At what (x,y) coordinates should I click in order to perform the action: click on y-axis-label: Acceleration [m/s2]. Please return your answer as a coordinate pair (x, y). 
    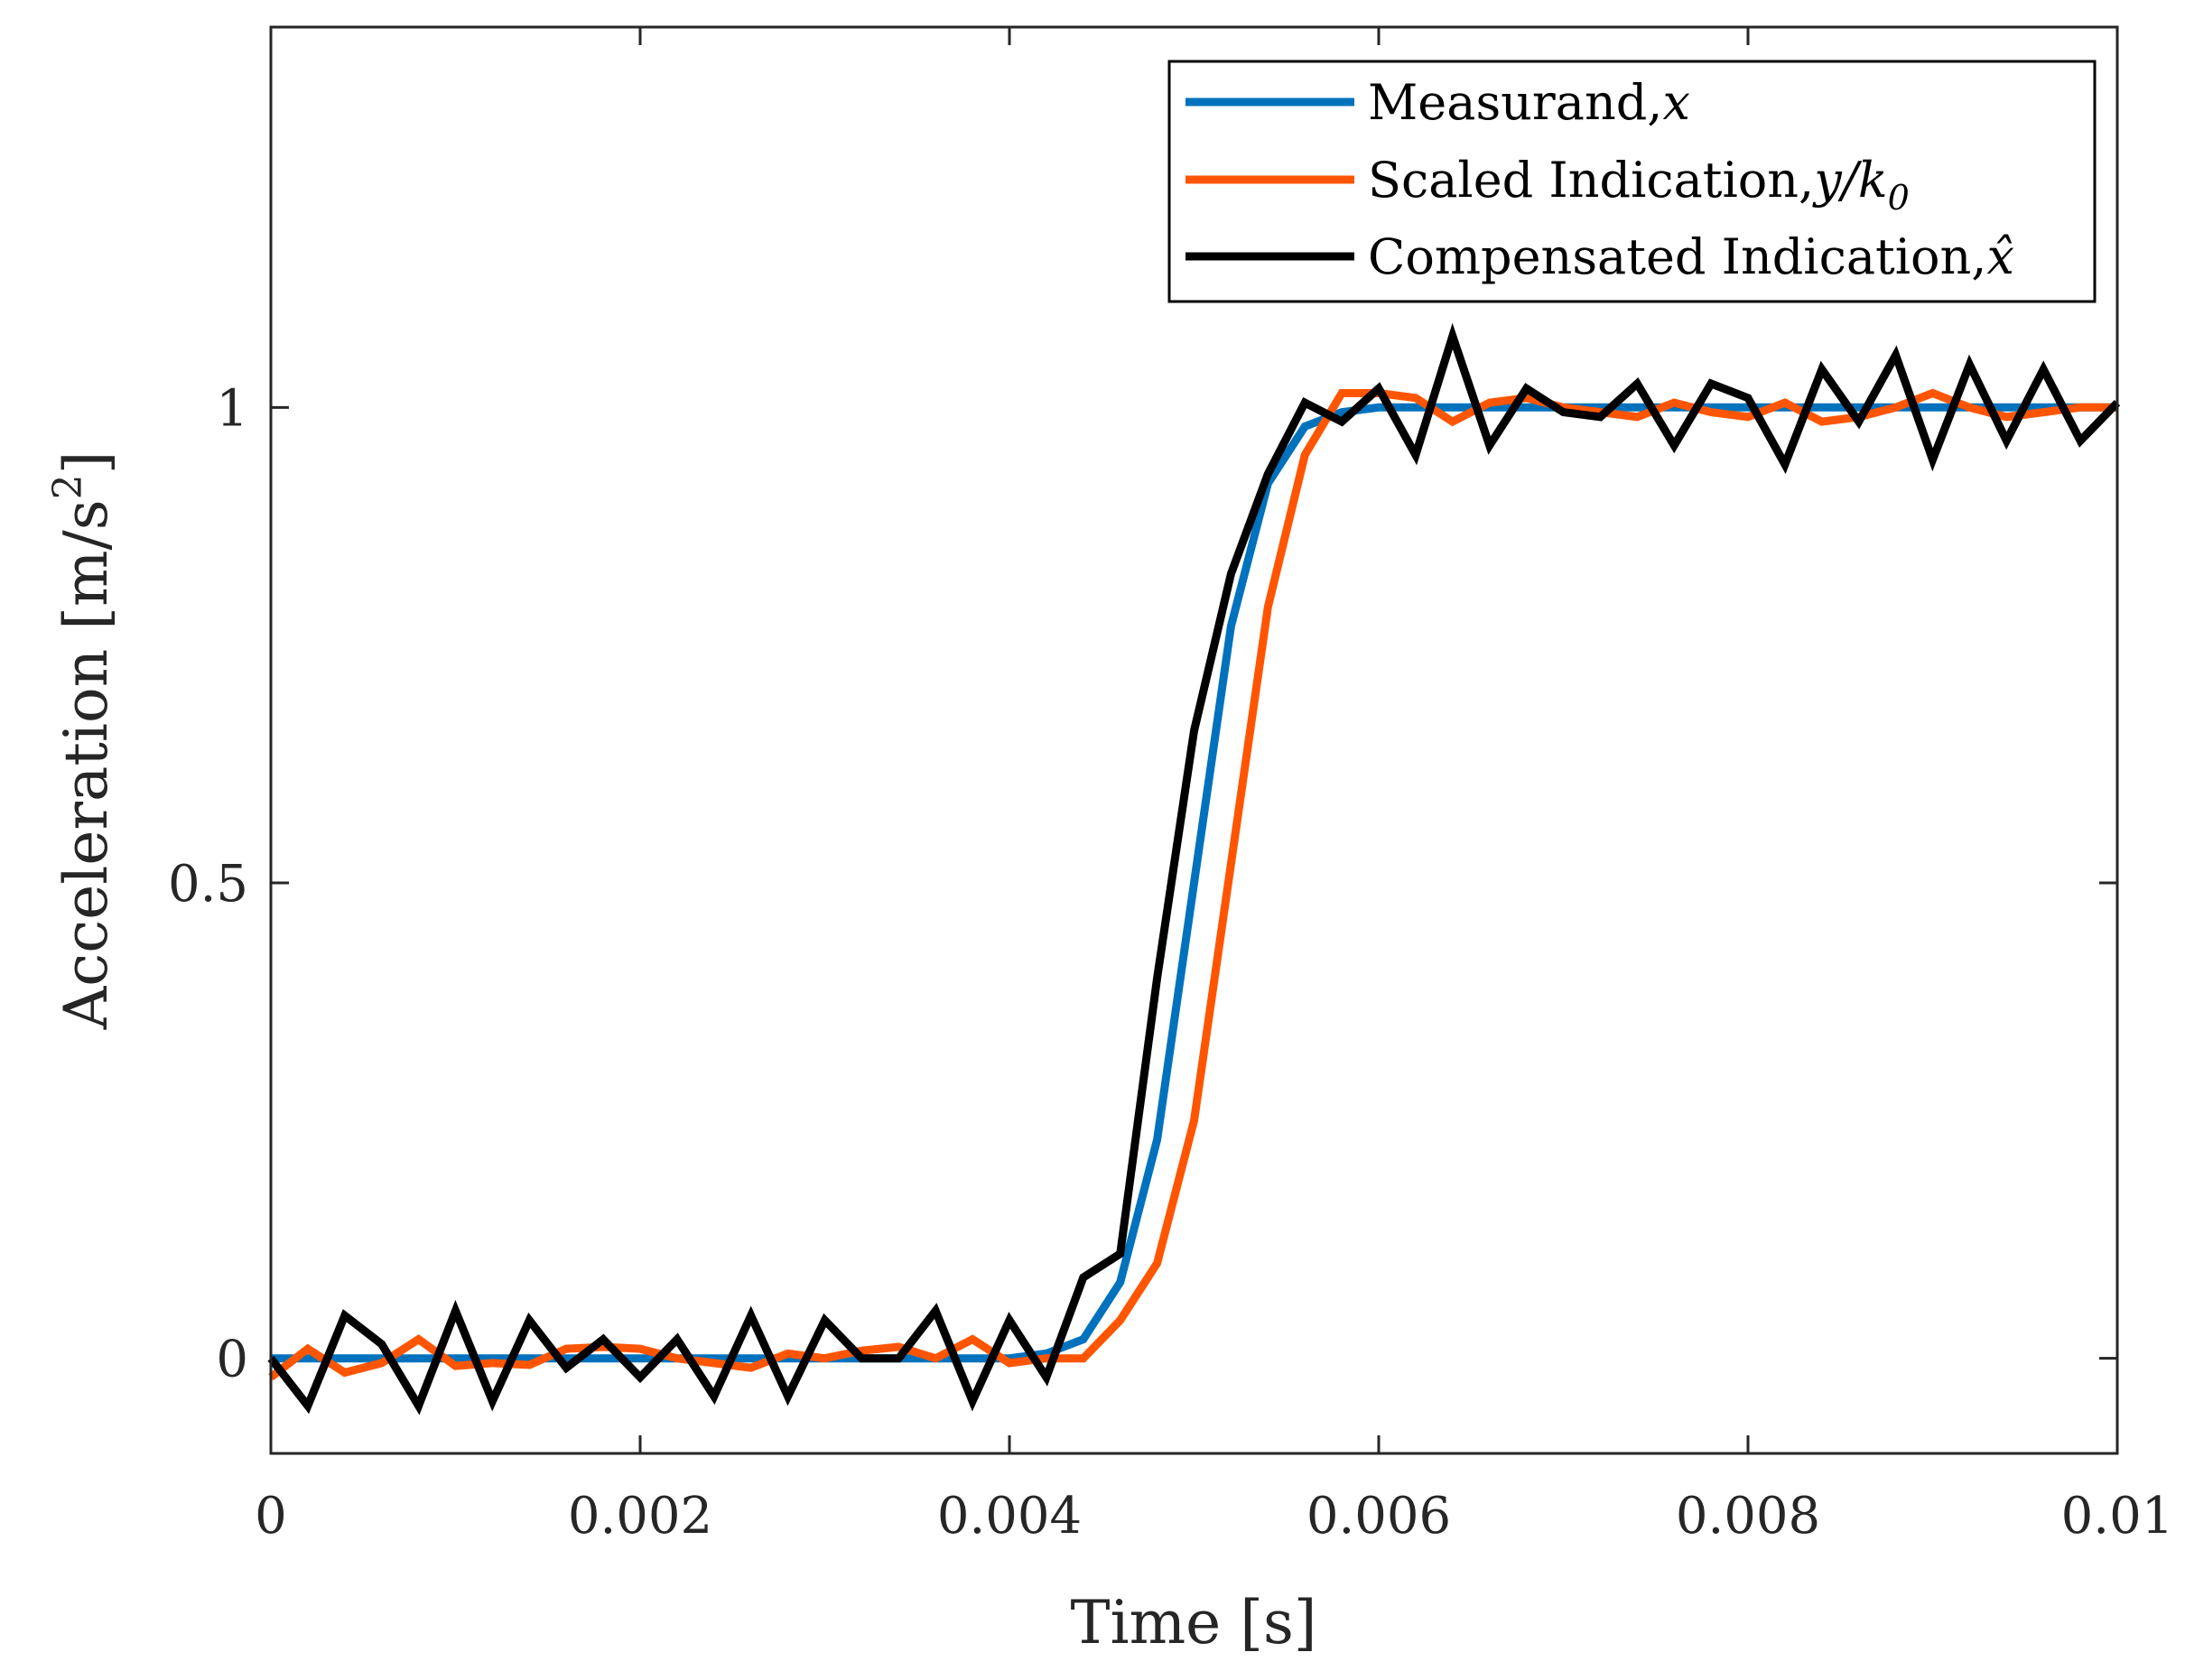
    Looking at the image, I should click on (83, 741).